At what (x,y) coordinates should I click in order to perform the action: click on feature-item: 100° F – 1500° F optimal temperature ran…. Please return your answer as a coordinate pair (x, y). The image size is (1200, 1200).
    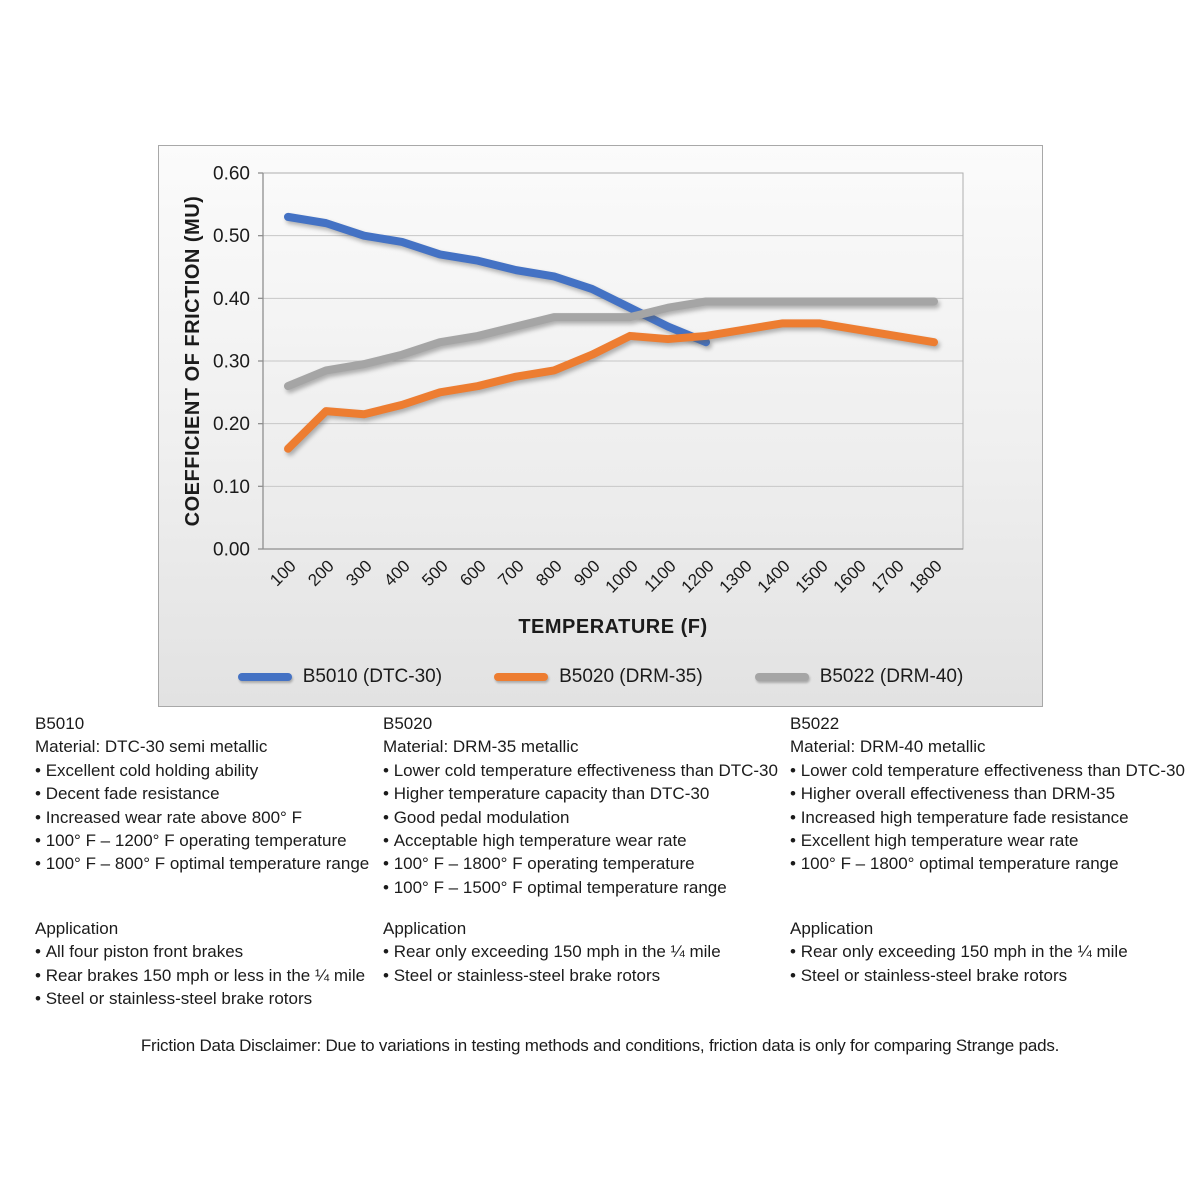
    Looking at the image, I should click on (584, 887).